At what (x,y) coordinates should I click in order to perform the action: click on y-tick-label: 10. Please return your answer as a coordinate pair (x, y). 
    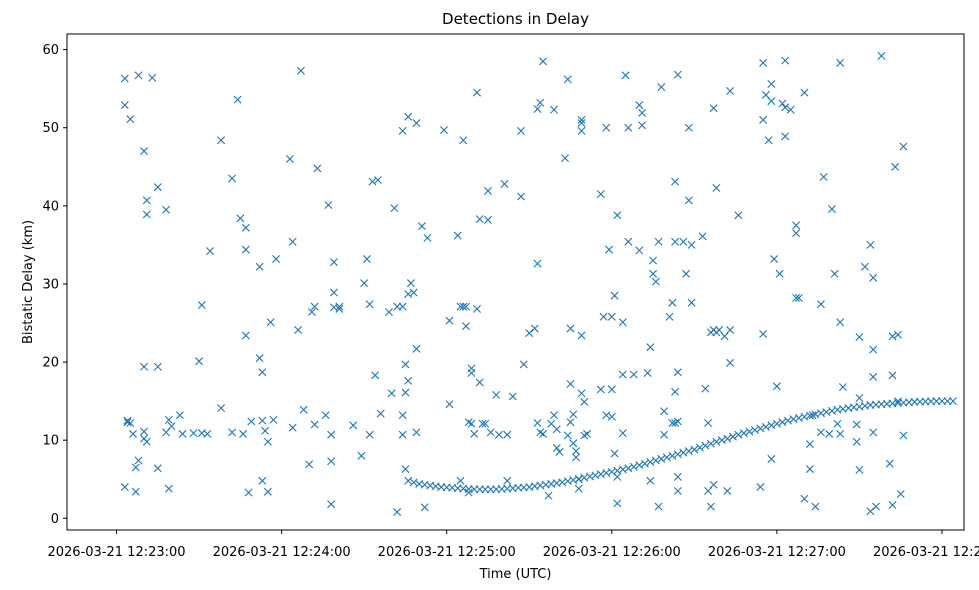
    Looking at the image, I should click on (50, 441).